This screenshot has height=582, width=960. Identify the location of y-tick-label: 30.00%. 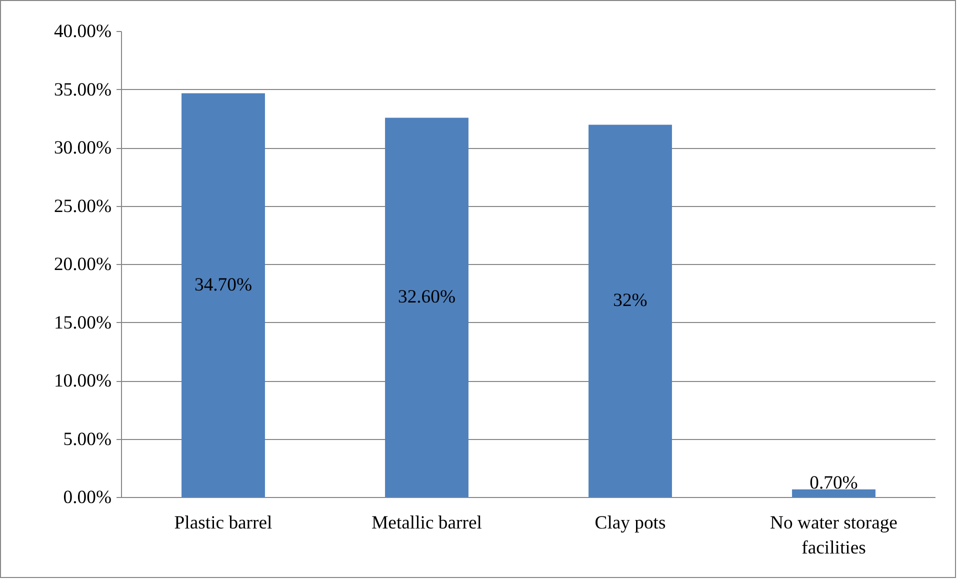
(83, 148).